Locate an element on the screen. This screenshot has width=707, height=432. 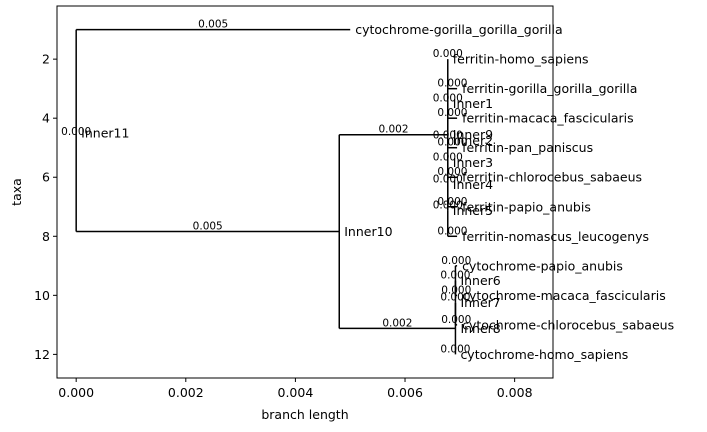
x-tick-label: 0.000 is located at coordinates (76, 392).